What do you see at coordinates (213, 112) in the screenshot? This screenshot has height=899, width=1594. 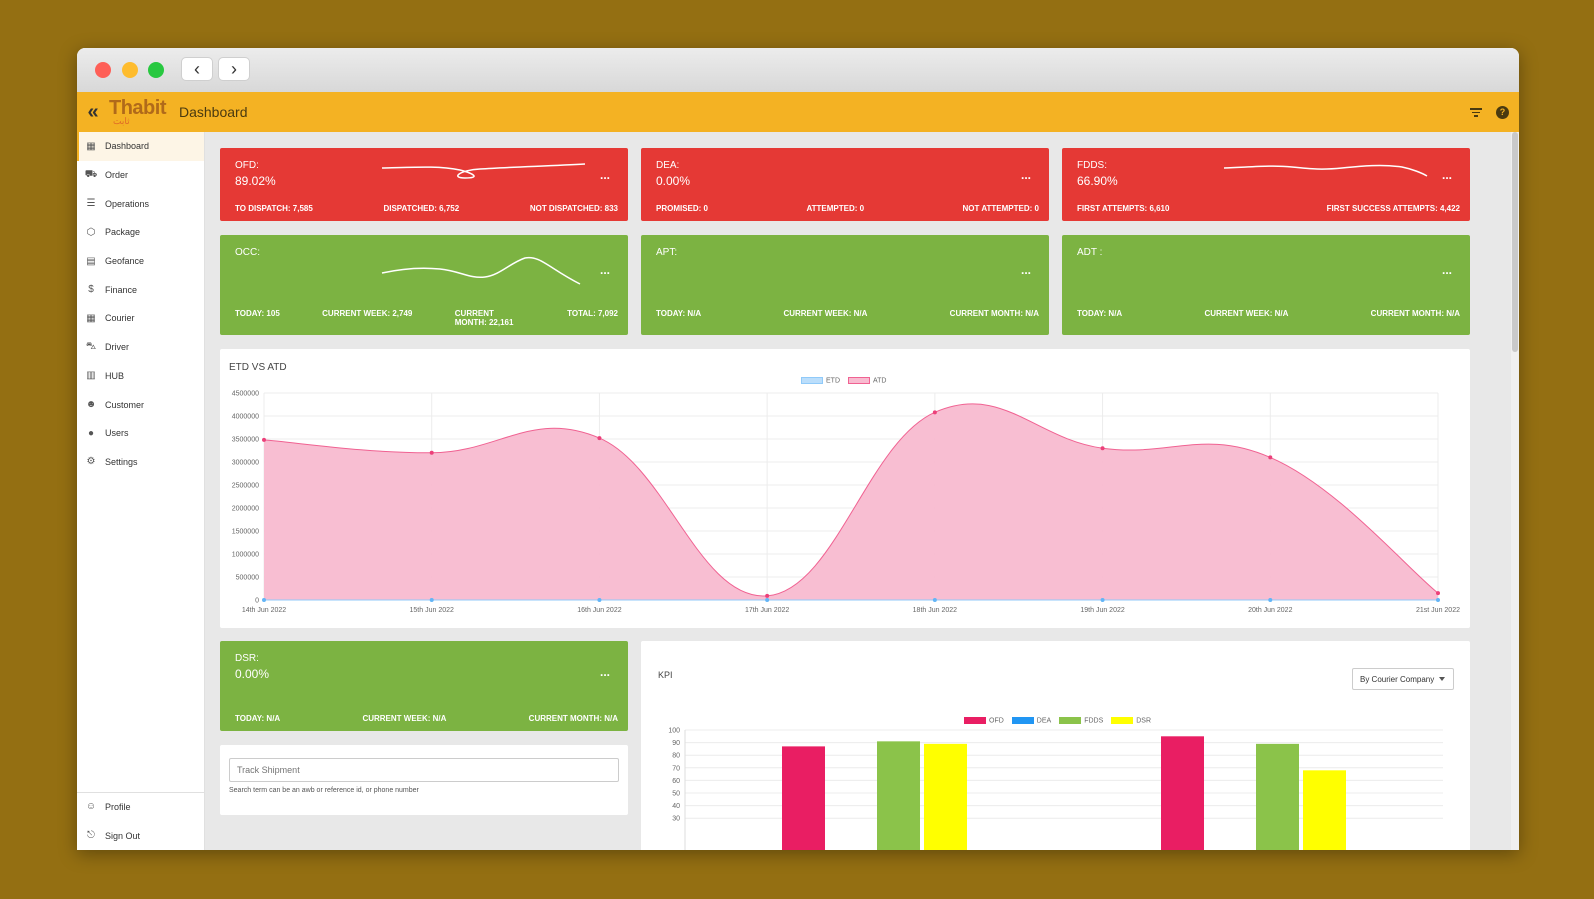 I see `page-title: Dashboard` at bounding box center [213, 112].